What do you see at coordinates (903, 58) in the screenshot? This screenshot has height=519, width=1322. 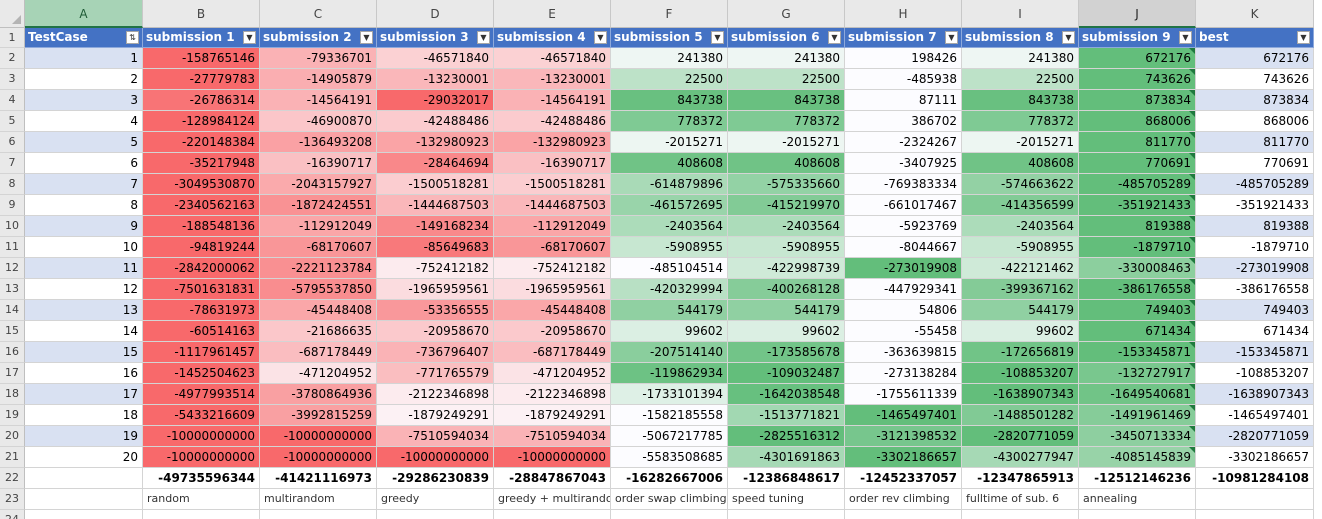 I see `table-cell: 198426` at bounding box center [903, 58].